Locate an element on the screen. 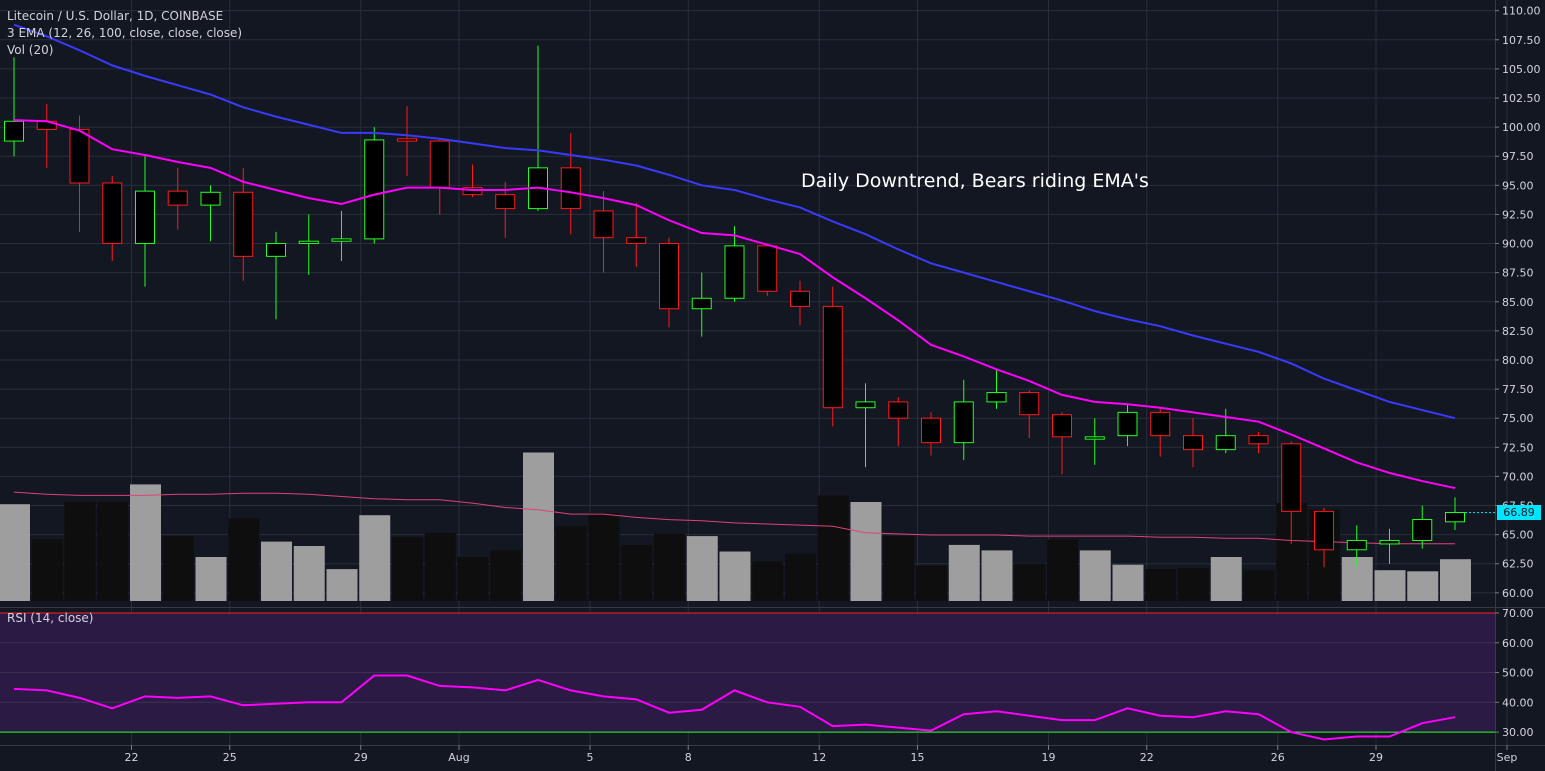  price-tick-label: 102.50 is located at coordinates (1521, 98).